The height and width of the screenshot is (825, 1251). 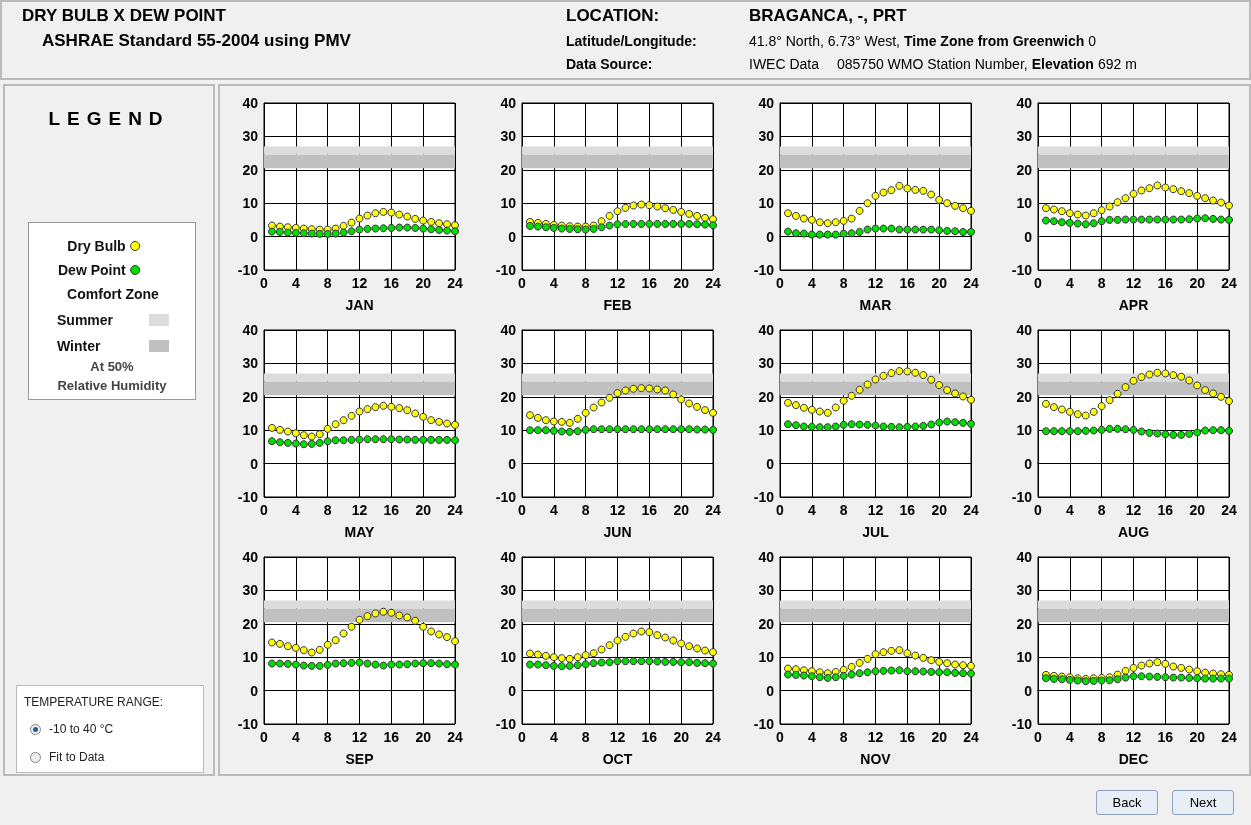 I want to click on x-axis-title: OCT, so click(x=617, y=759).